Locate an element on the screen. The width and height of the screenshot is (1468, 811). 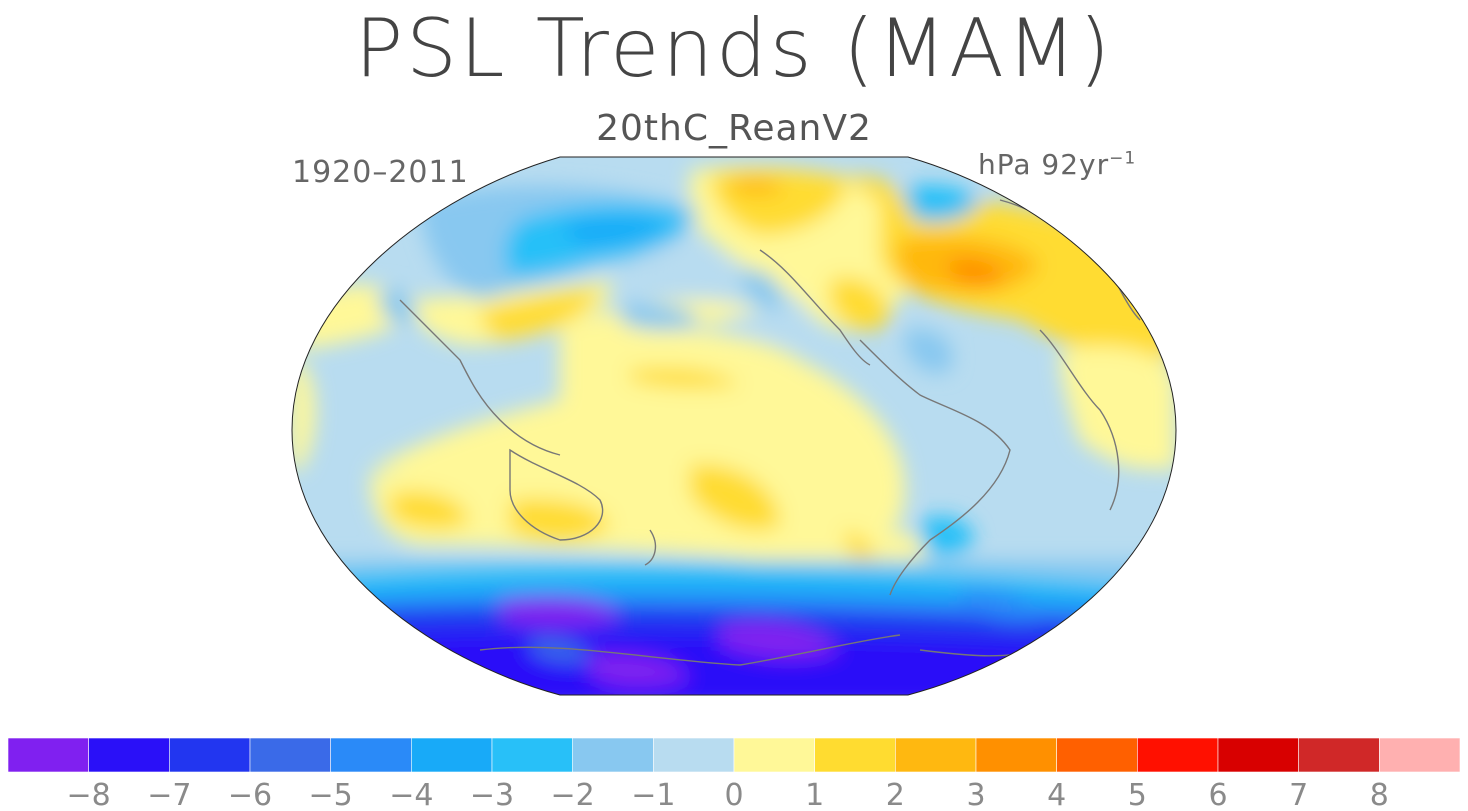
colorbar-tick-label: 0 is located at coordinates (733, 794).